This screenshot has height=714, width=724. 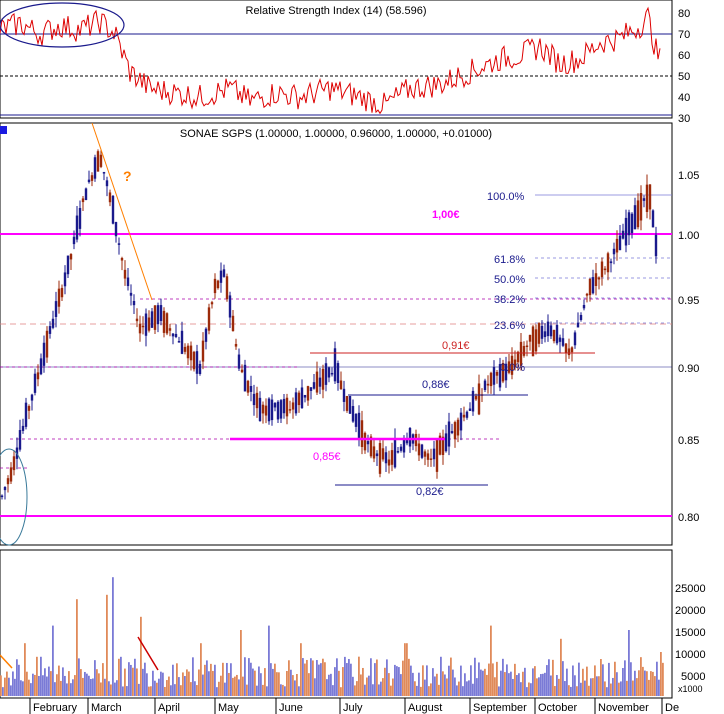 What do you see at coordinates (688, 301) in the screenshot?
I see `price-ytick: 0.95` at bounding box center [688, 301].